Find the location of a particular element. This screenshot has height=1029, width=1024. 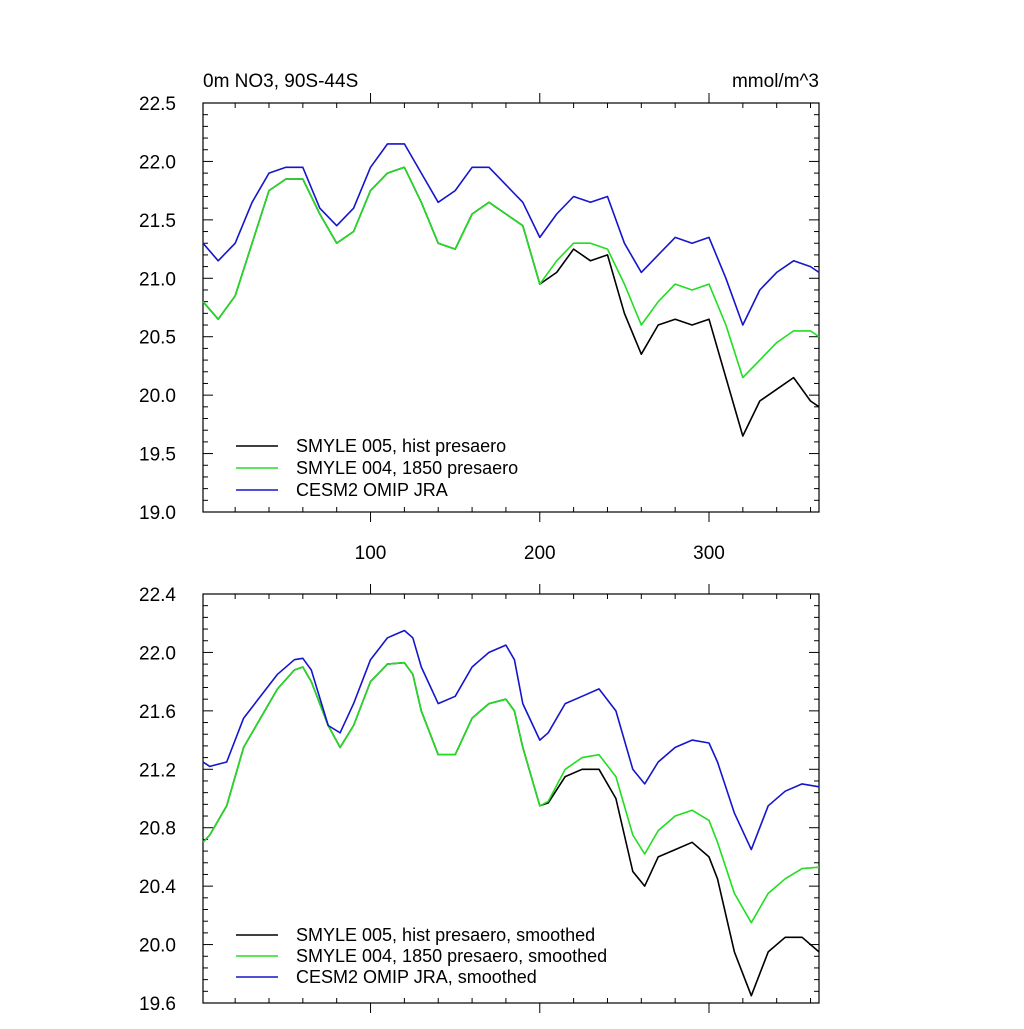

chart-title: 0m NO3, 90S-44S is located at coordinates (280, 81).